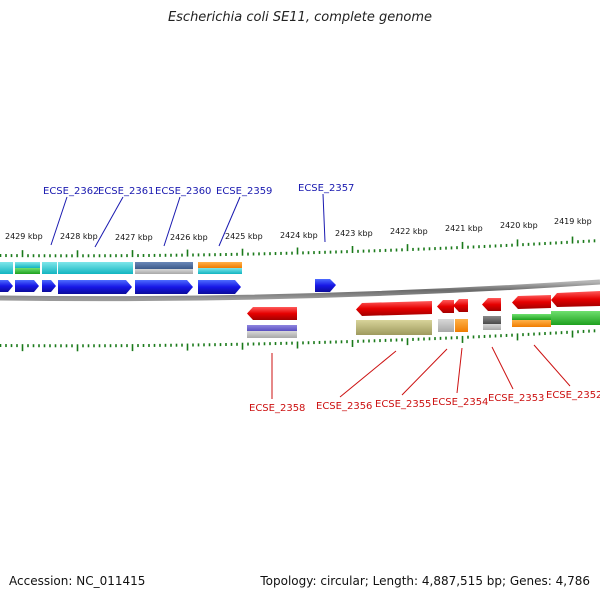  Describe the element at coordinates (244, 191) in the screenshot. I see `gene-label-ecse-2359: ECSE_2359` at that location.